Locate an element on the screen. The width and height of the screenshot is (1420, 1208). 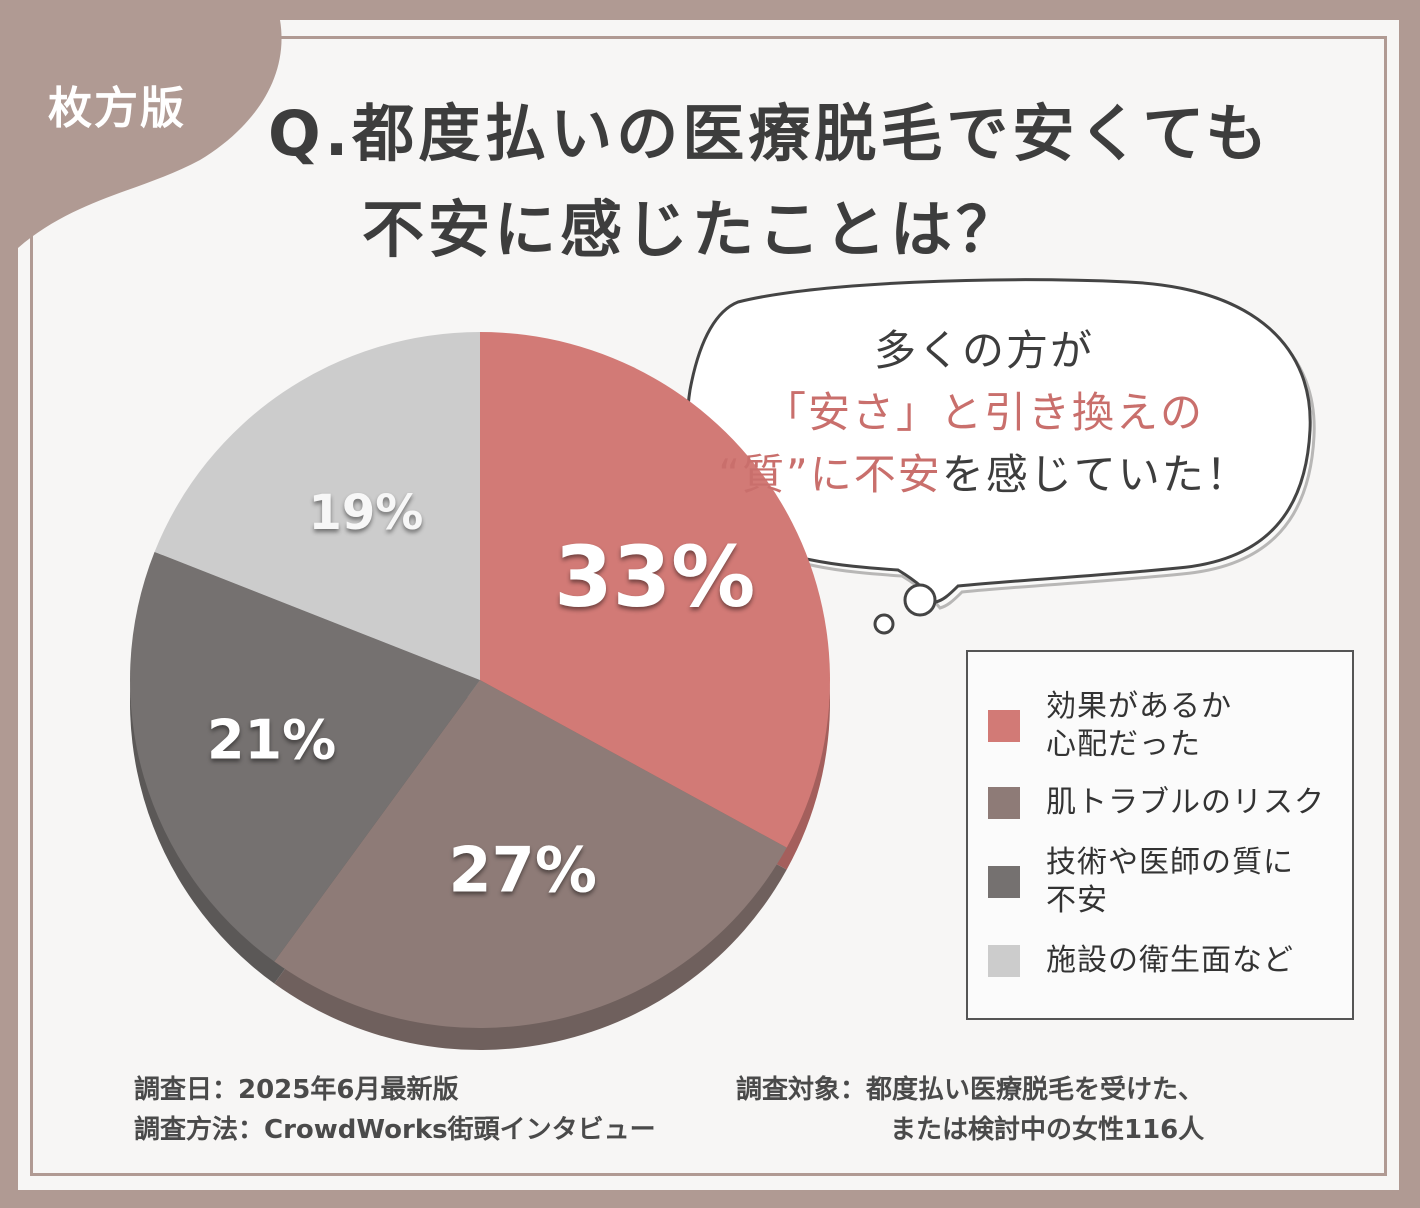
survey-date: 調査日：2025年6月最新版 is located at coordinates (296, 1090).